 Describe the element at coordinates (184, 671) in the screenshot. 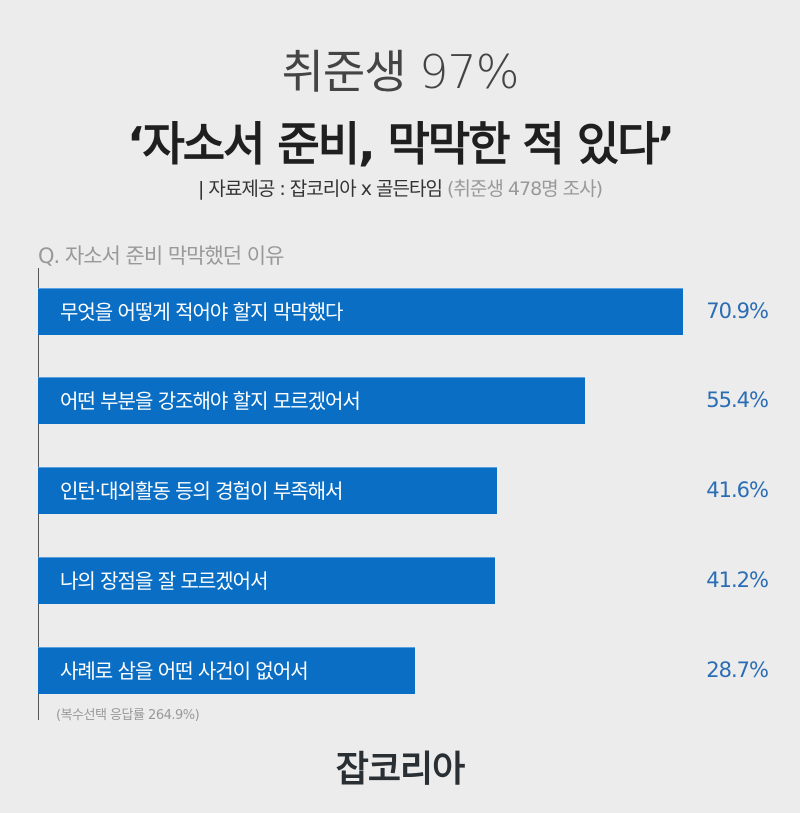

I see `bar-label: 사례로 삼을 어떤 사건이 없어서` at that location.